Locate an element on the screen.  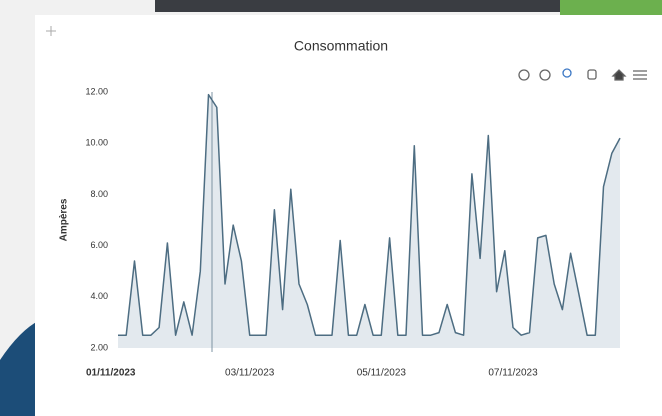
x-tick-label: 03/11/2023 is located at coordinates (250, 373).